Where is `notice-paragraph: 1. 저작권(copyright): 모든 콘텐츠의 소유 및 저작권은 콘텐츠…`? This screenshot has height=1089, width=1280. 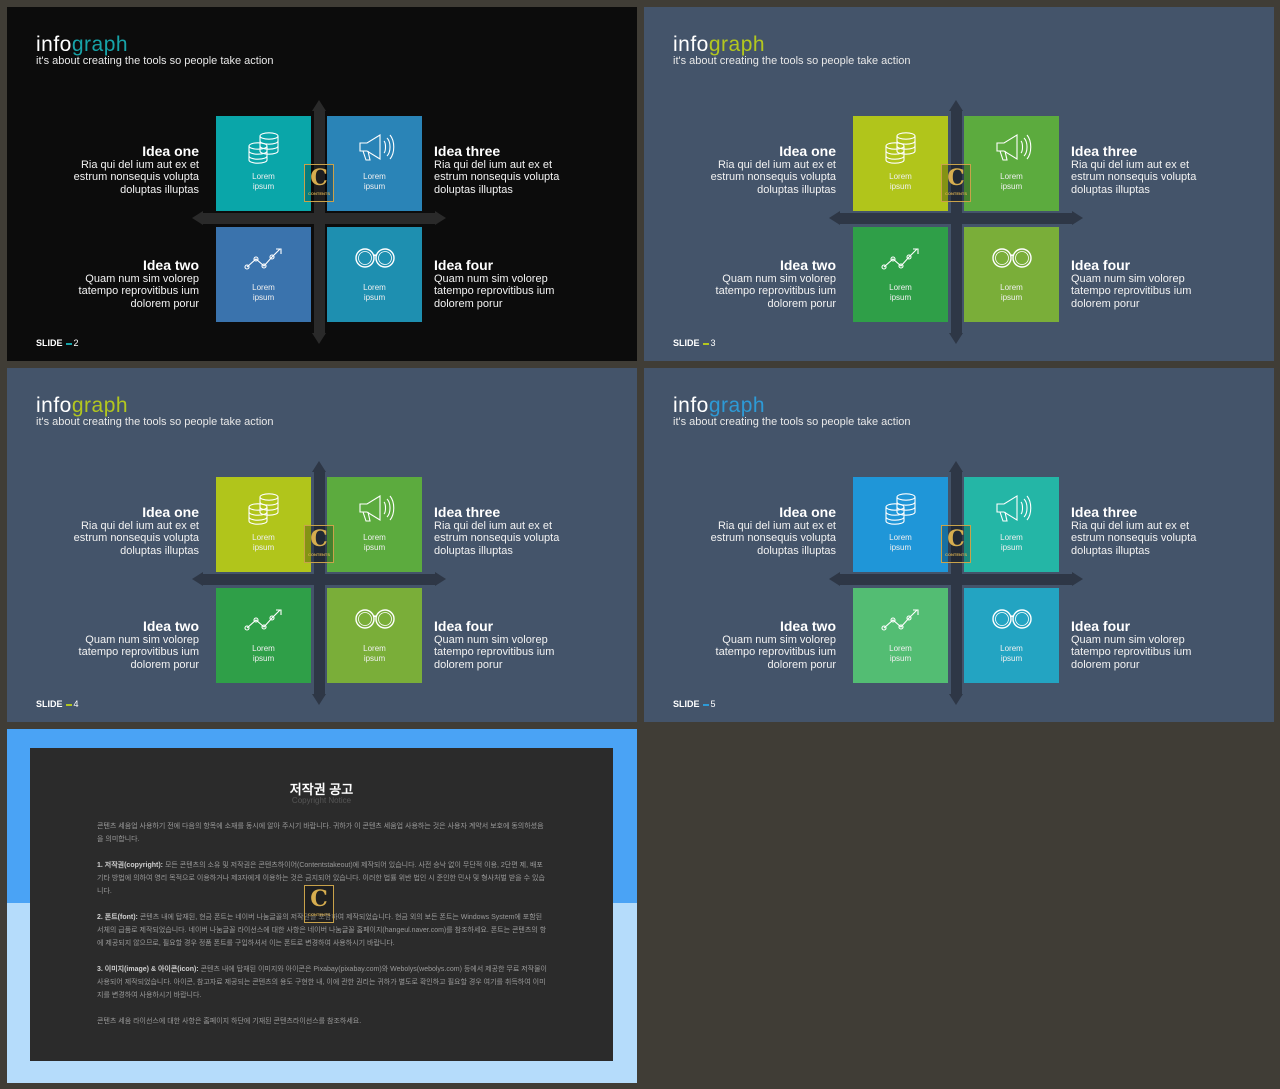
notice-paragraph: 1. 저작권(copyright): 모든 콘텐츠의 소유 및 저작권은 콘텐츠… is located at coordinates (321, 878).